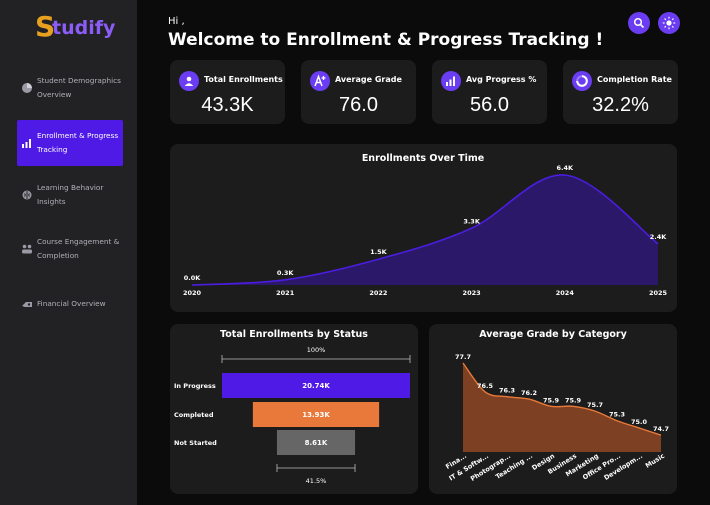 The width and height of the screenshot is (710, 505). I want to click on progress-bars-icon, so click(451, 81).